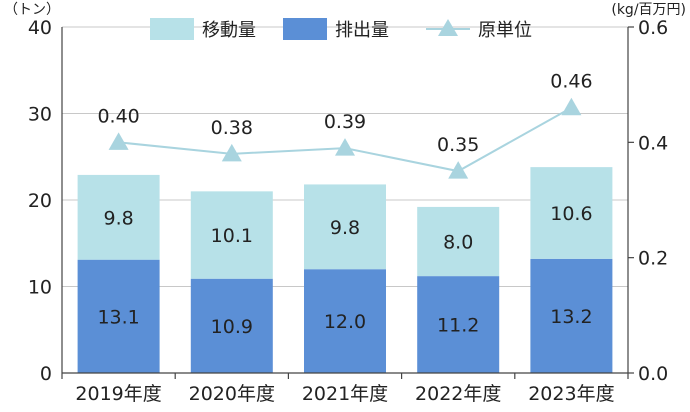 This screenshot has height=412, width=690. Describe the element at coordinates (40, 115) in the screenshot. I see `left-tick-label: 30` at that location.